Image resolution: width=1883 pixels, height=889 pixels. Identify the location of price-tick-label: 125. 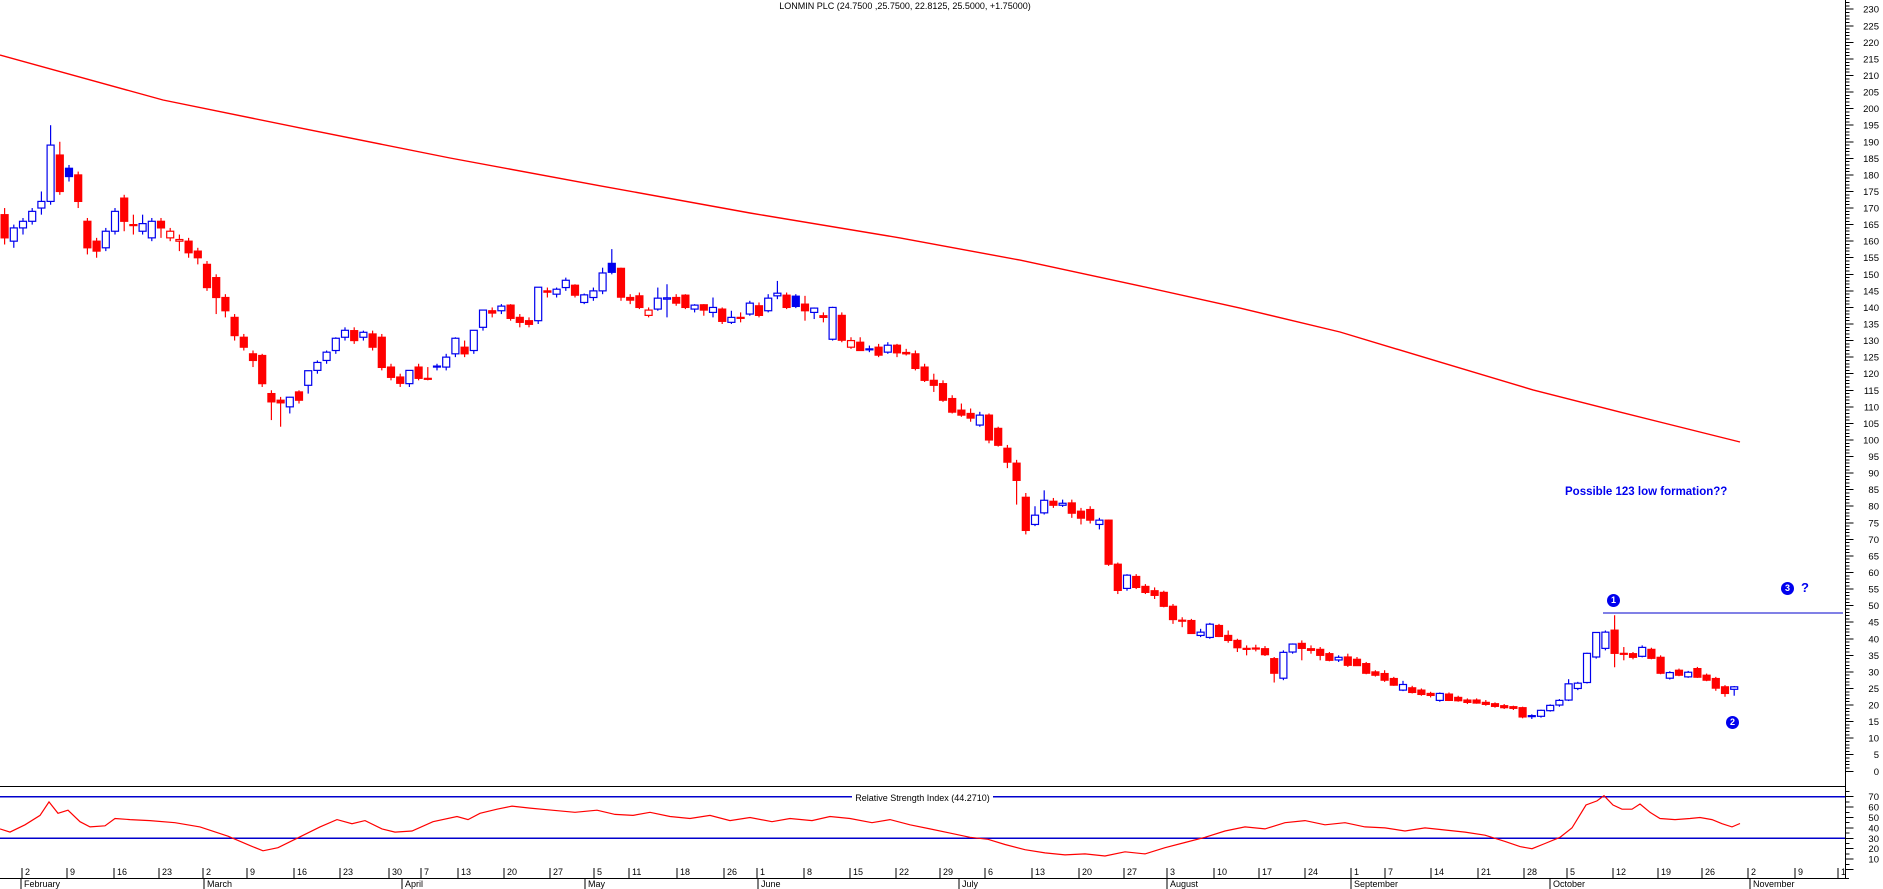
(1871, 358).